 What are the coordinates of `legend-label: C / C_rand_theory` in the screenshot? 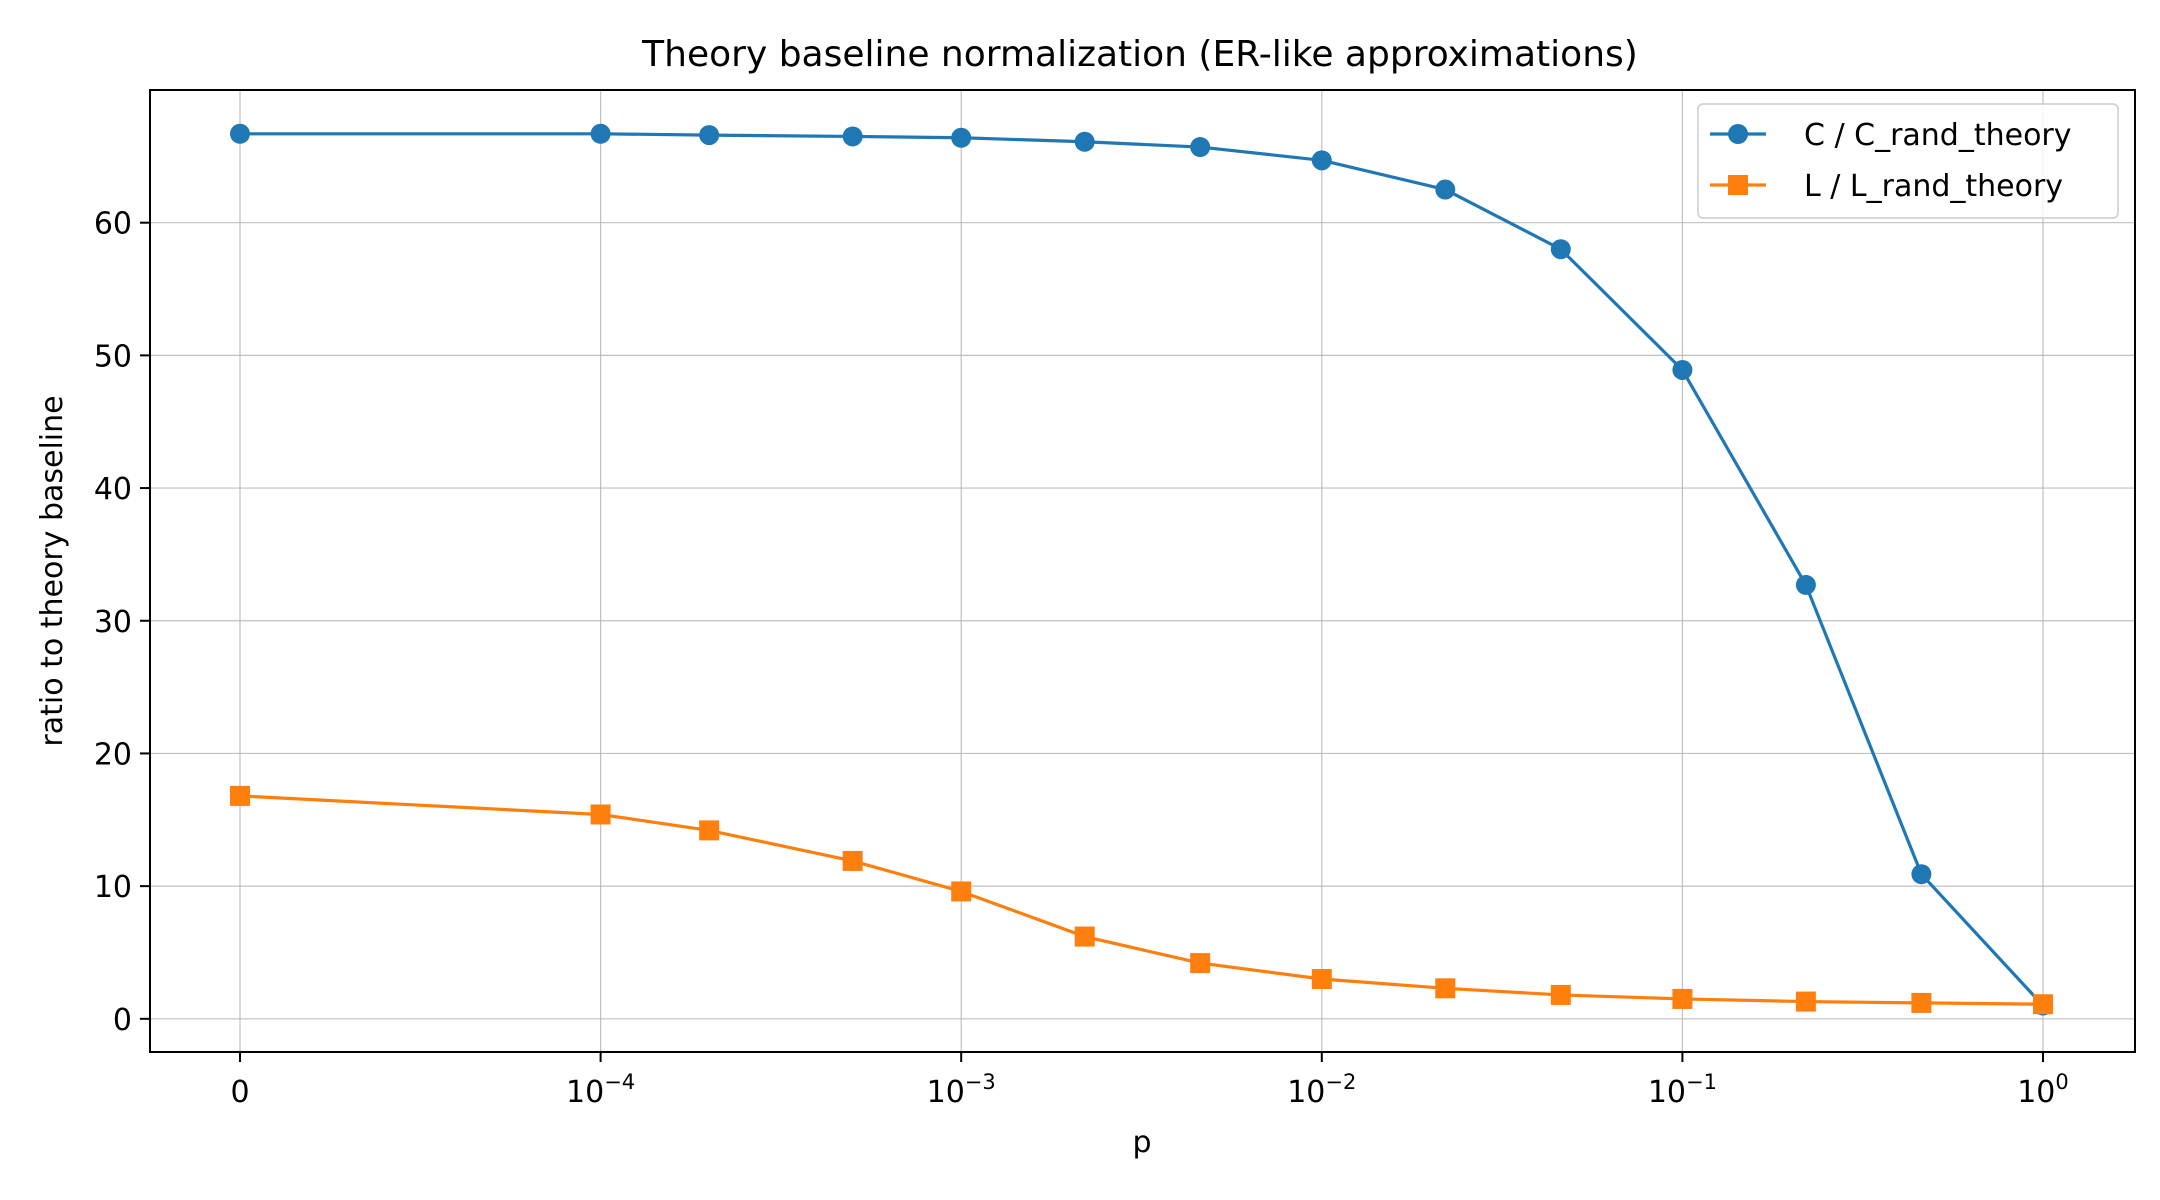 It's located at (1938, 135).